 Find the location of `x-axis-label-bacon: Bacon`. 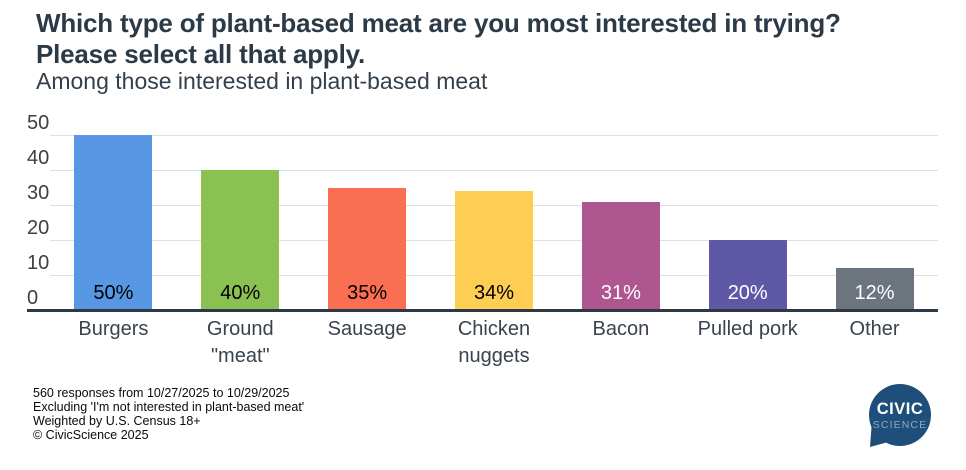

x-axis-label-bacon: Bacon is located at coordinates (621, 329).